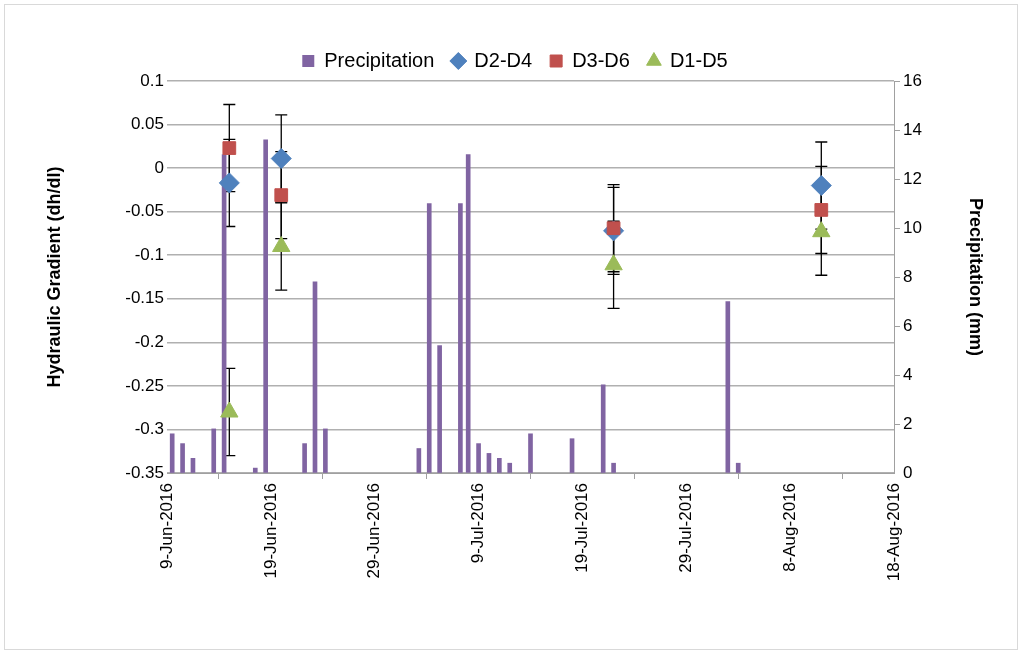  What do you see at coordinates (912, 227) in the screenshot?
I see `y2-tick-label: 10` at bounding box center [912, 227].